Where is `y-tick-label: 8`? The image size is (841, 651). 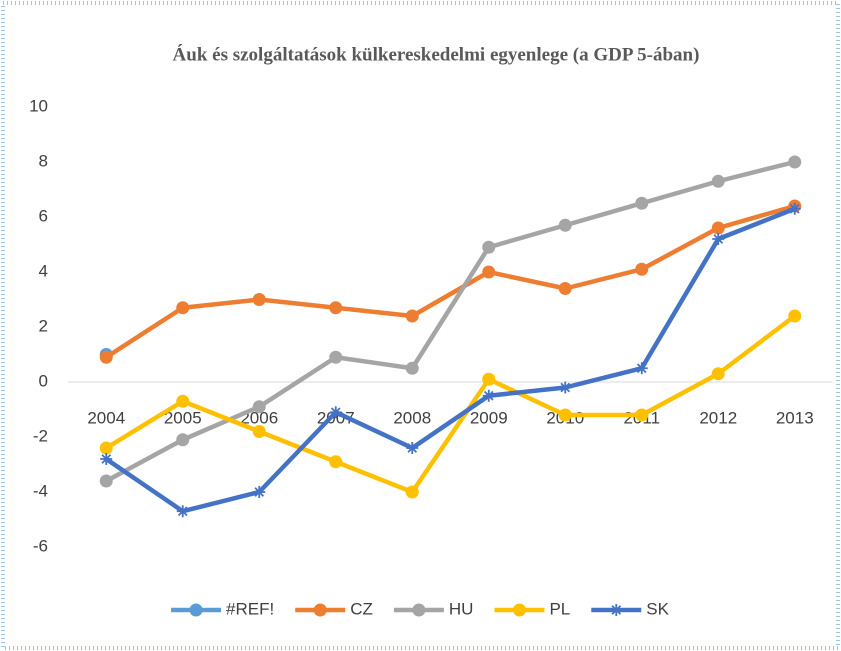
y-tick-label: 8 is located at coordinates (43, 160).